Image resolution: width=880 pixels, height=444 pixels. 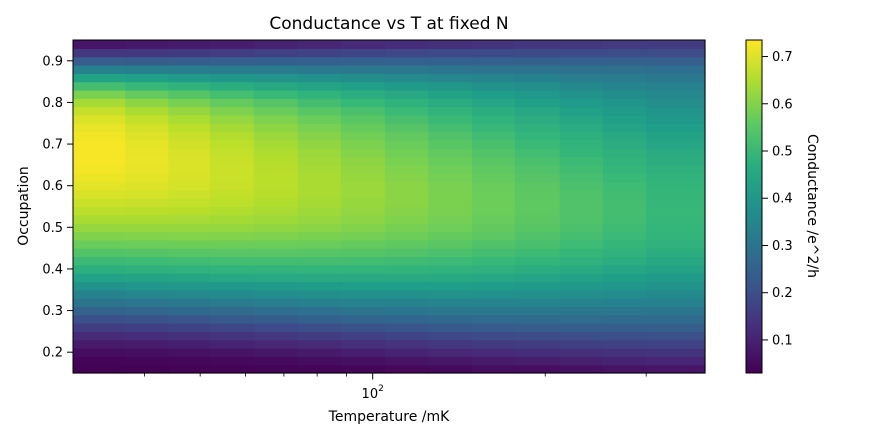 What do you see at coordinates (782, 57) in the screenshot?
I see `colorbar-tick-label: 0.7` at bounding box center [782, 57].